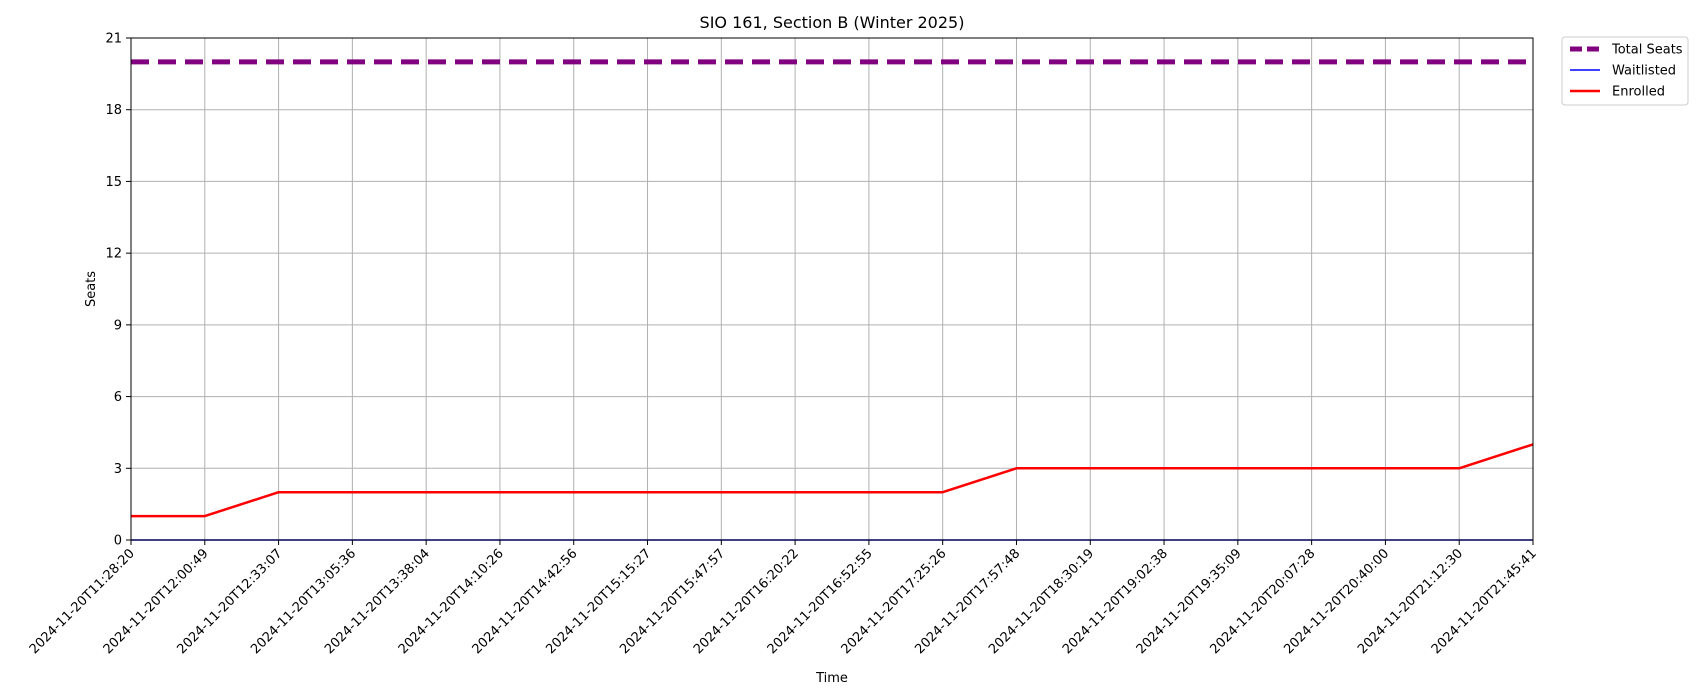 Image resolution: width=1700 pixels, height=700 pixels. I want to click on legend-box, so click(1625, 71).